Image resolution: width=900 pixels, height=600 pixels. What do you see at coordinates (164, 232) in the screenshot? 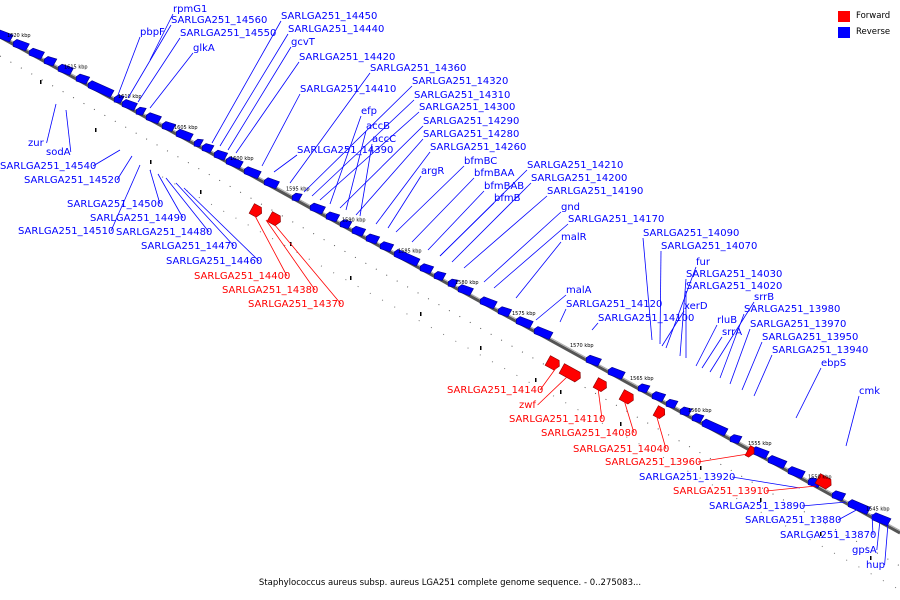
I see `gene-label: SARLGA251_14480` at bounding box center [164, 232].